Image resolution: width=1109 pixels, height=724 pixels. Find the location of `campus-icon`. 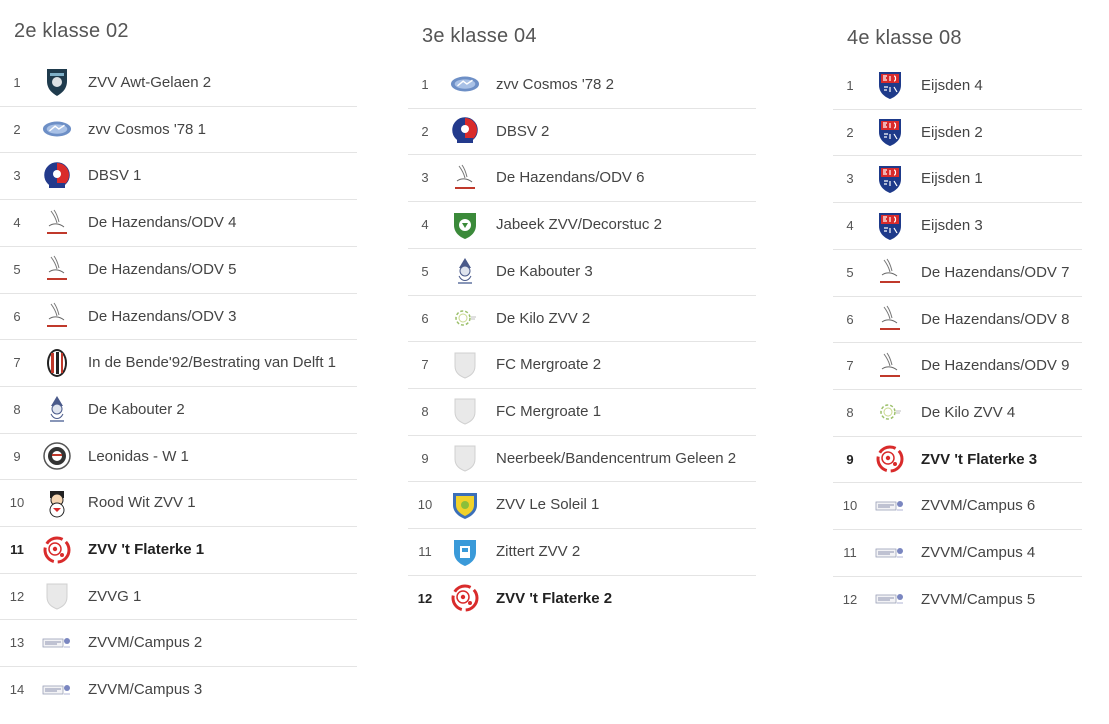

campus-icon is located at coordinates (890, 599).